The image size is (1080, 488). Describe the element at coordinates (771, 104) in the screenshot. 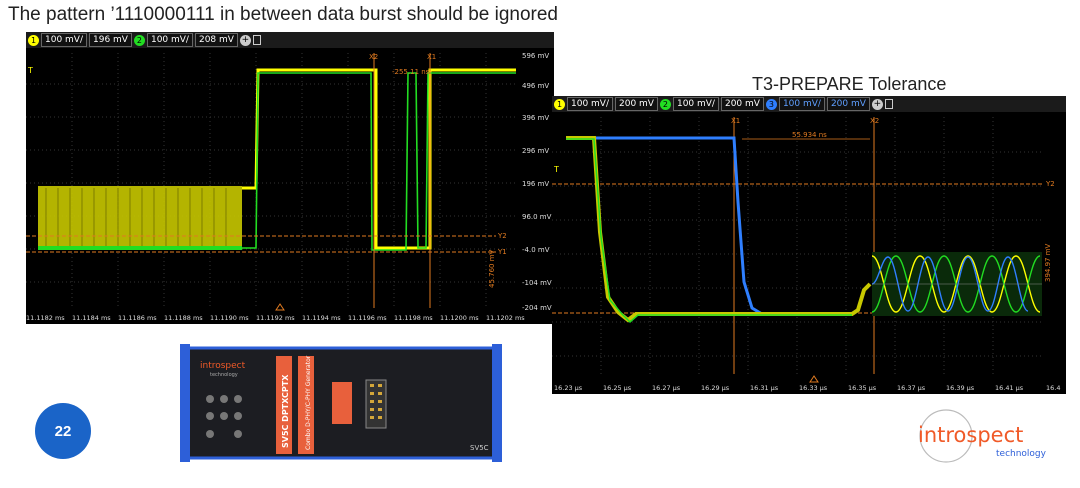

I see `channel-3-icon: 3` at that location.